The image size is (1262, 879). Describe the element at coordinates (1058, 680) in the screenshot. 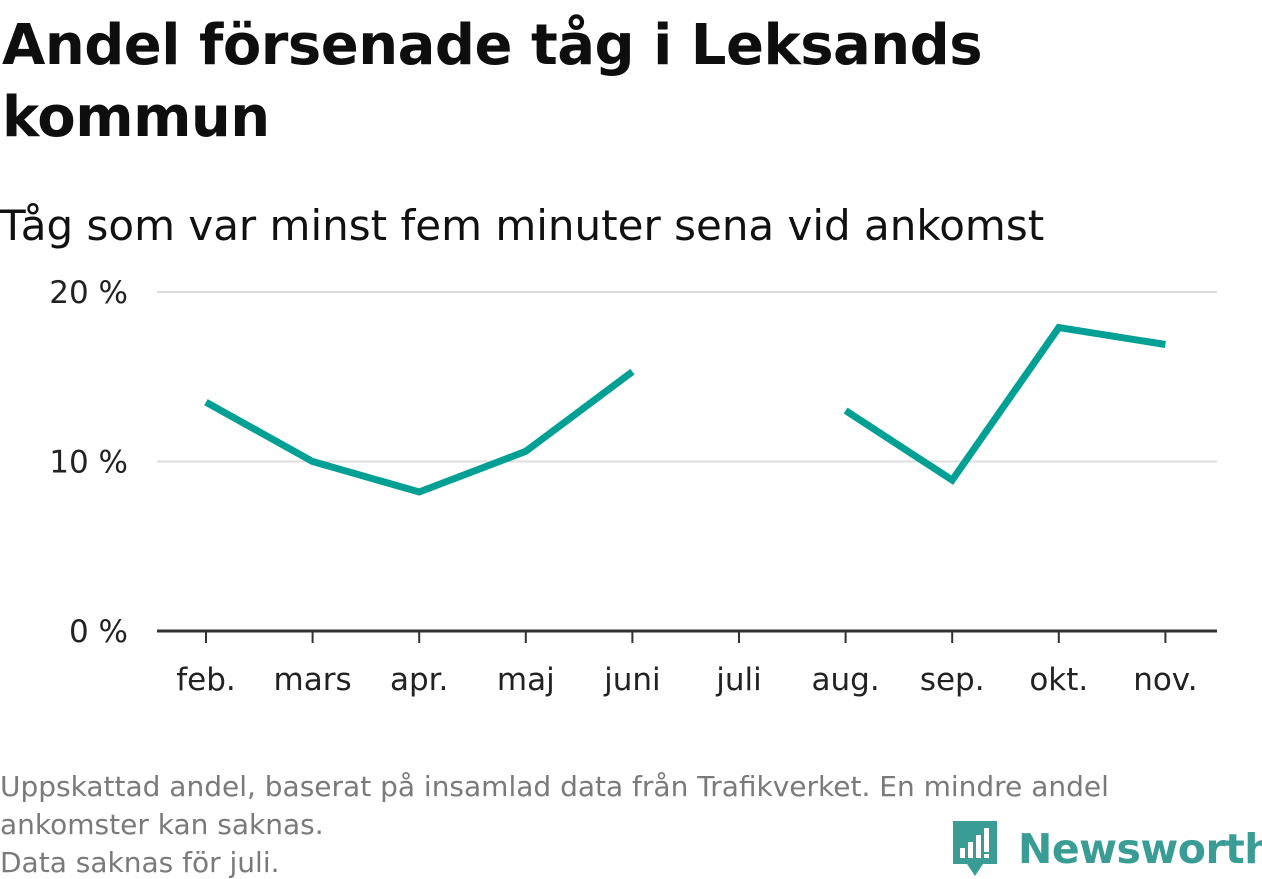

I see `x-tick-label: okt.` at that location.